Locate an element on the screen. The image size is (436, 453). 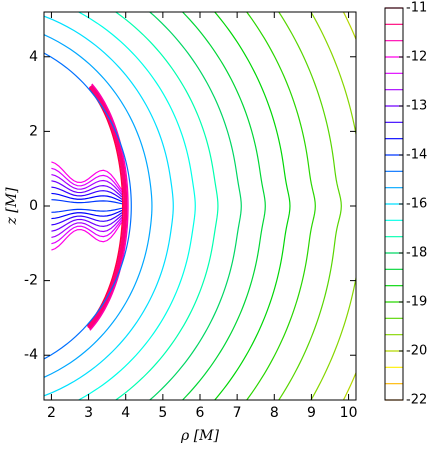
x-tick-label: 2 is located at coordinates (51, 413).